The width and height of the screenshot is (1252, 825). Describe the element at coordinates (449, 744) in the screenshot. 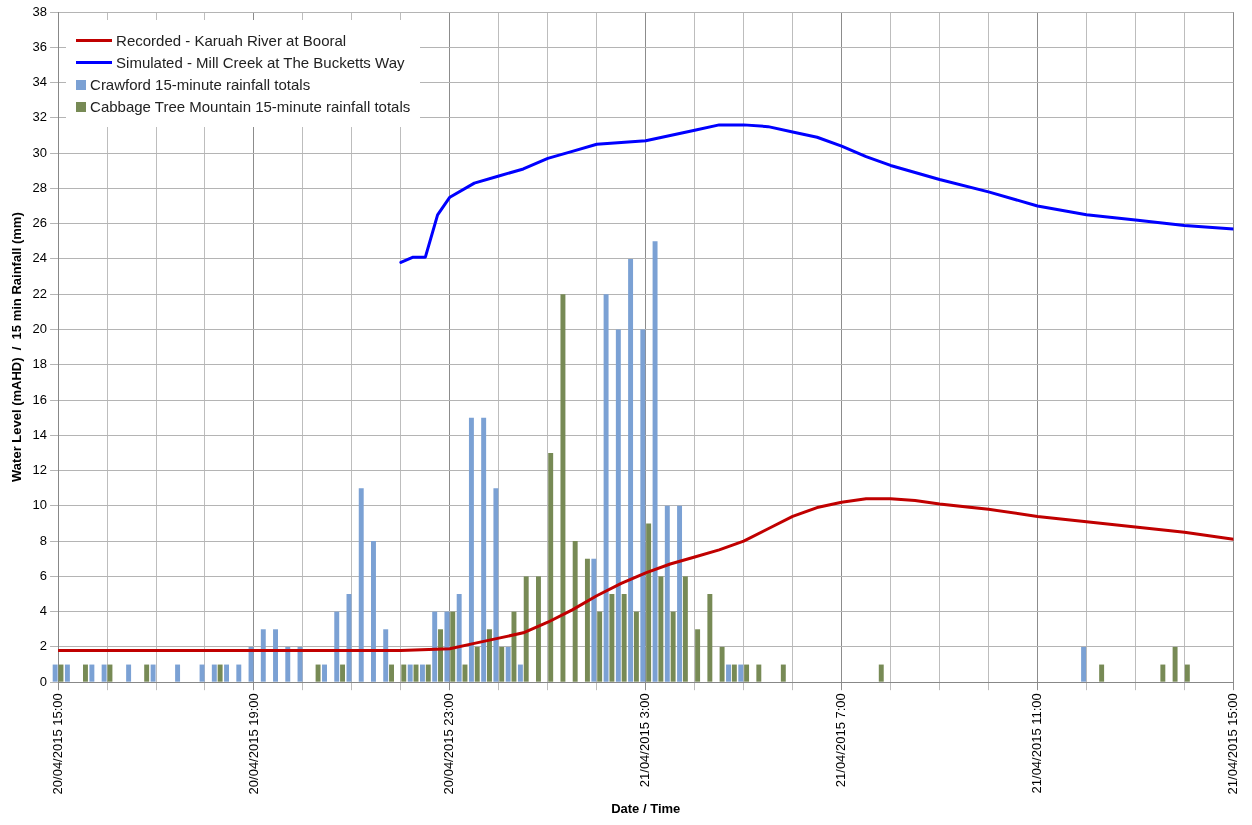

I see `x-tick-label: 20/04/2015 23:00` at that location.